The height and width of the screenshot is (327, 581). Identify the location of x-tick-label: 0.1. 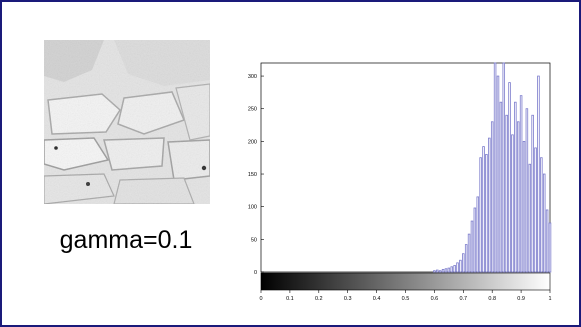
(290, 299).